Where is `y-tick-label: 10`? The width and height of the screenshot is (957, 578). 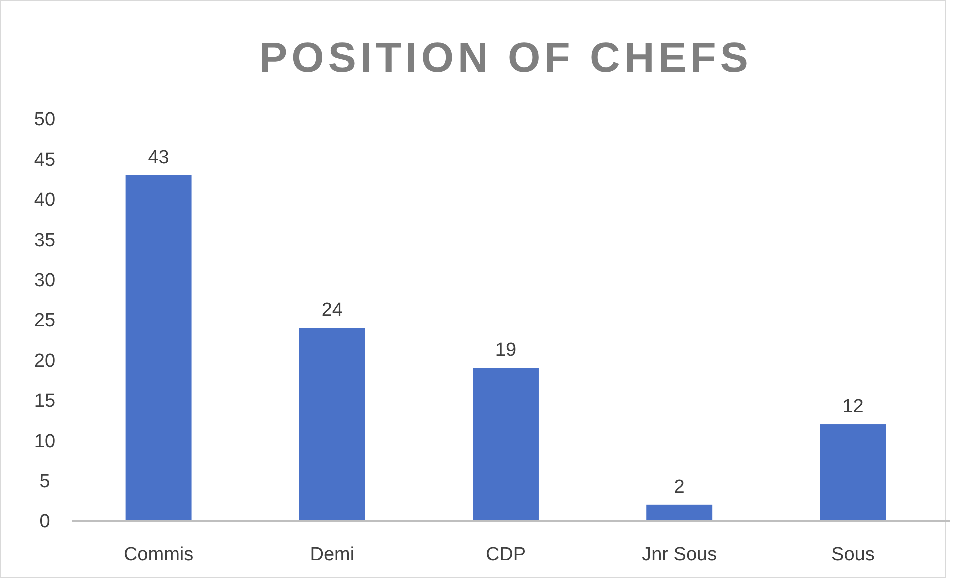 y-tick-label: 10 is located at coordinates (45, 441).